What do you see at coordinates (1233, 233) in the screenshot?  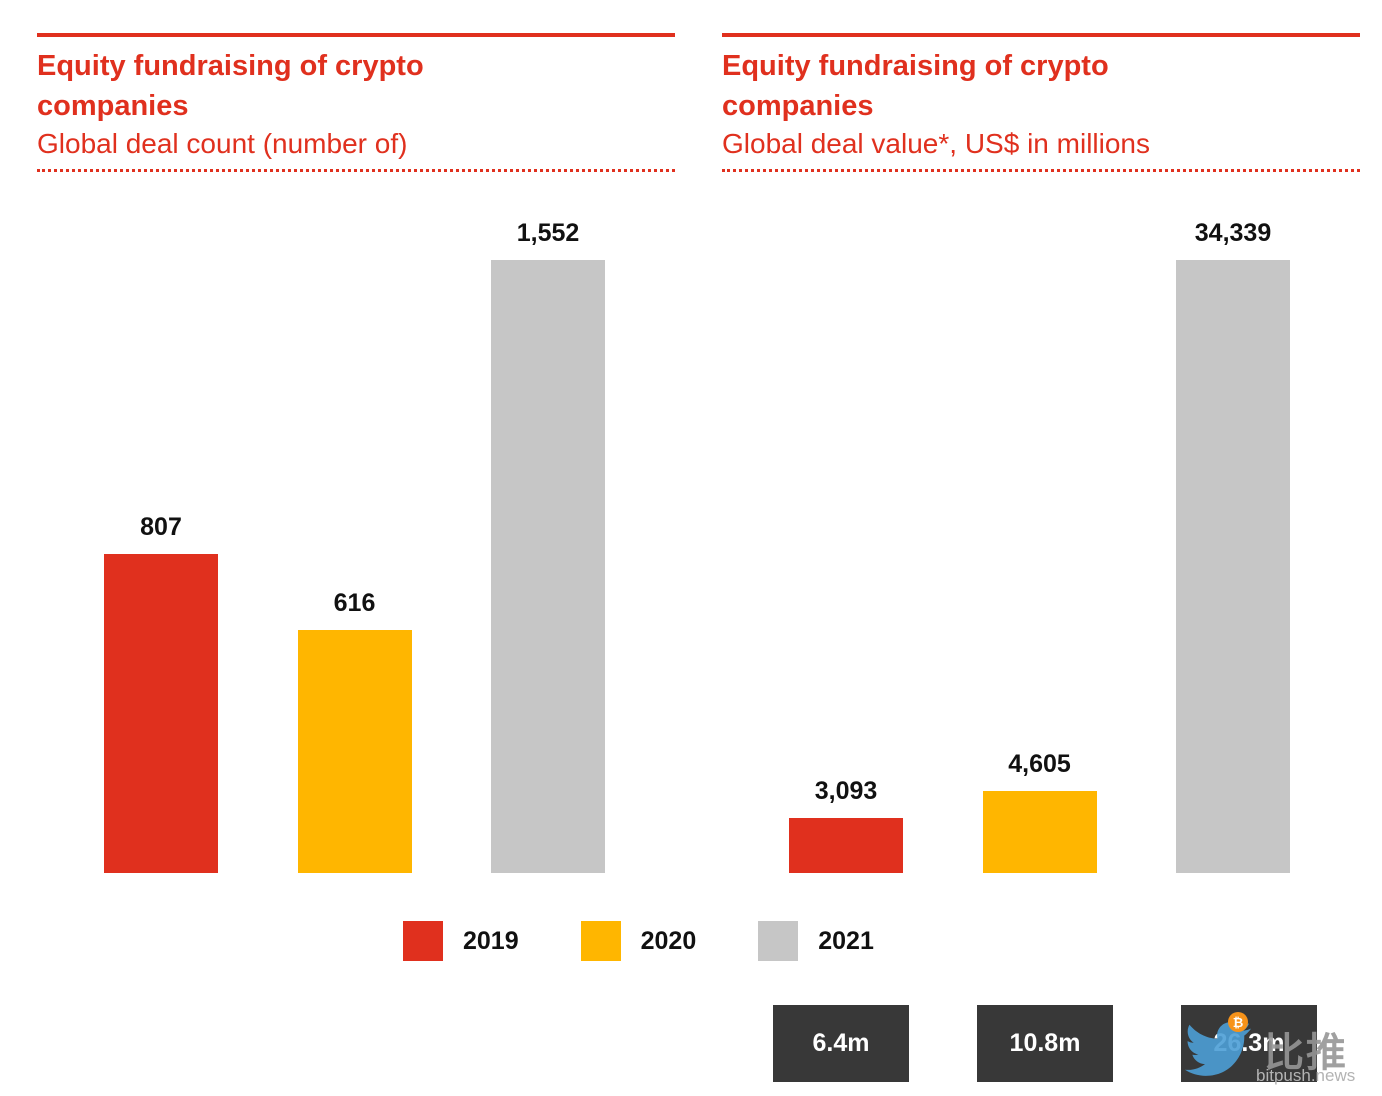 I see `bar-value-label: 34,339` at bounding box center [1233, 233].